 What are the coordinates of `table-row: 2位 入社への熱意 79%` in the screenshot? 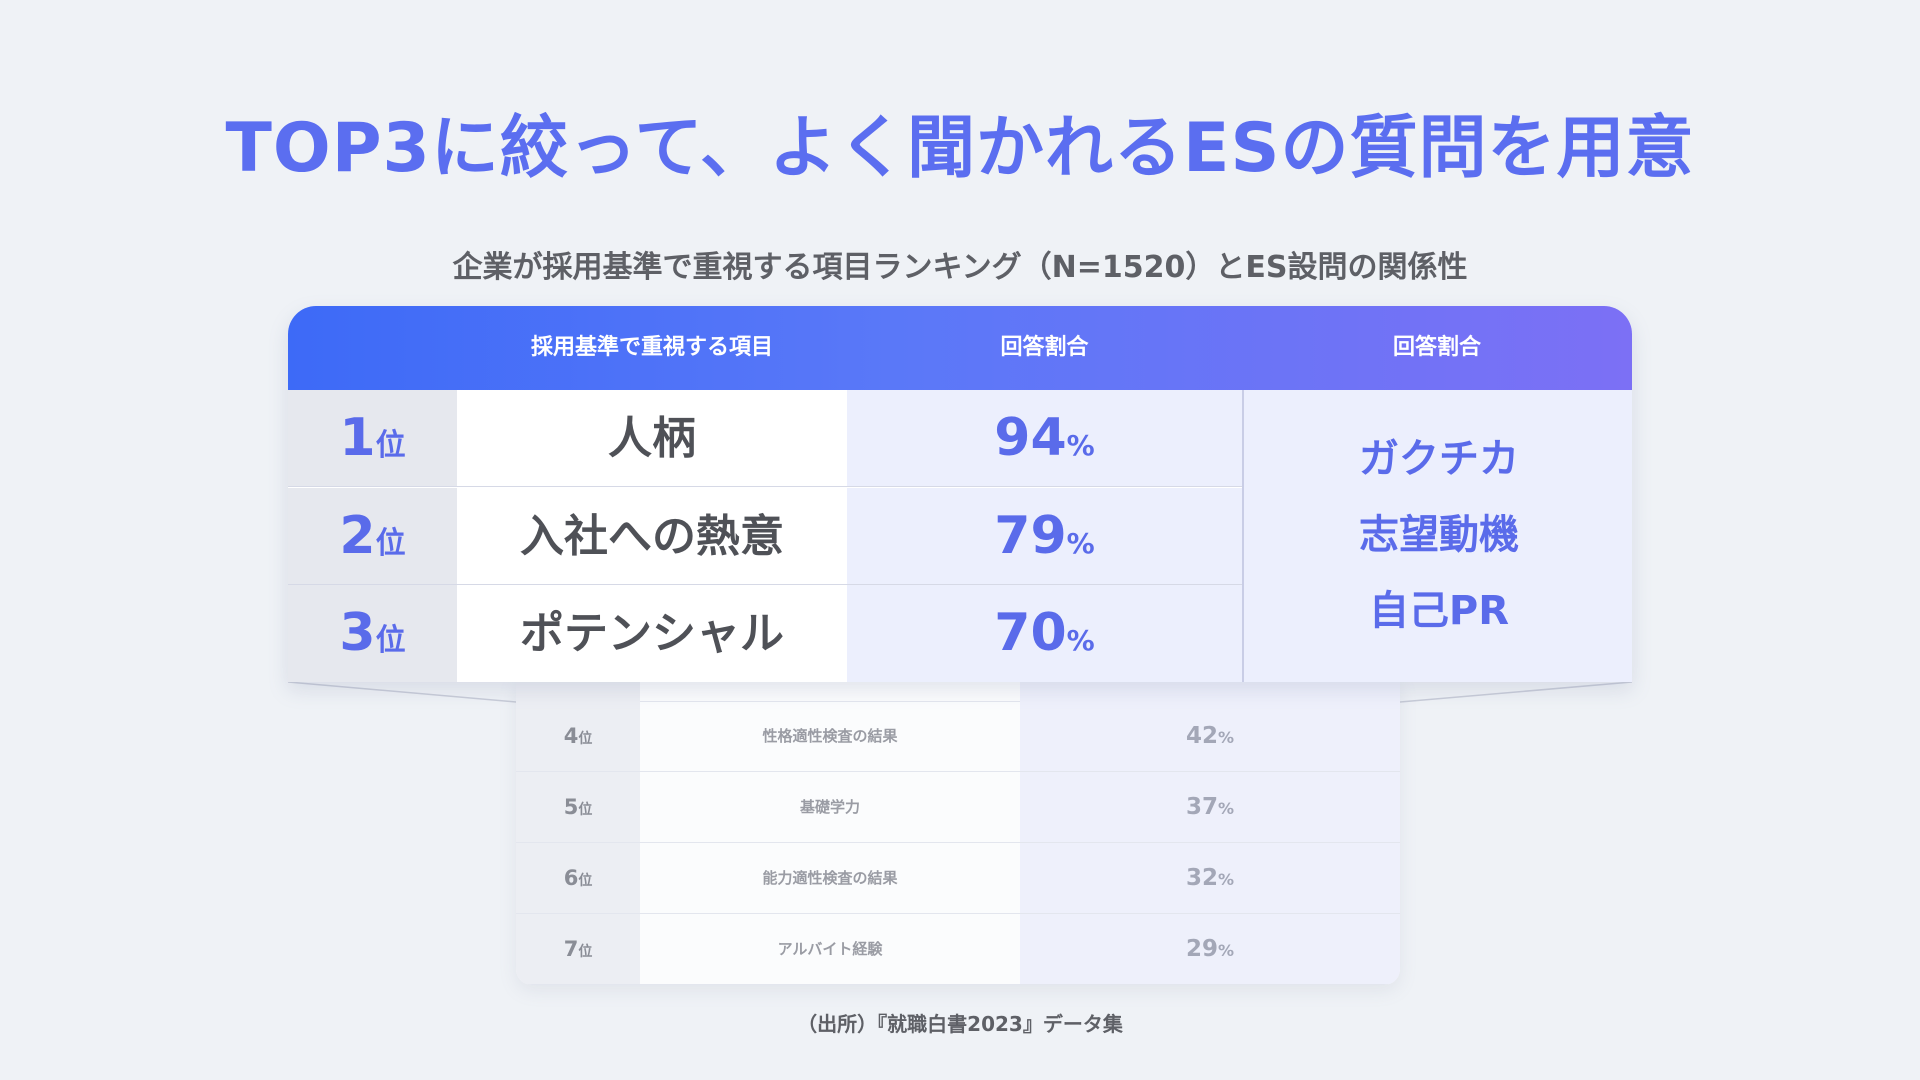 It's located at (765, 536).